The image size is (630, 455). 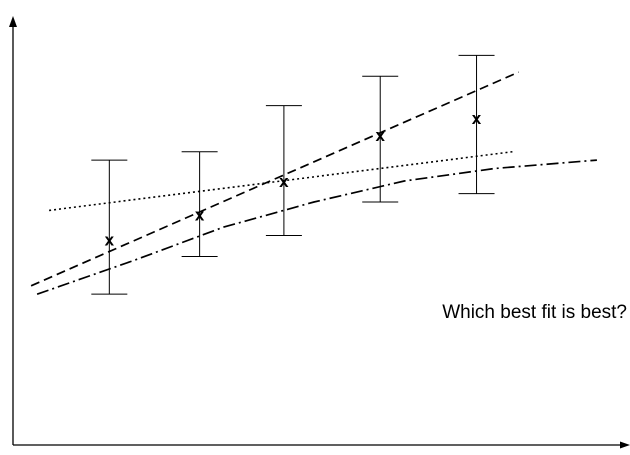 What do you see at coordinates (534, 312) in the screenshot?
I see `chart-annotation: Which best fit is best?` at bounding box center [534, 312].